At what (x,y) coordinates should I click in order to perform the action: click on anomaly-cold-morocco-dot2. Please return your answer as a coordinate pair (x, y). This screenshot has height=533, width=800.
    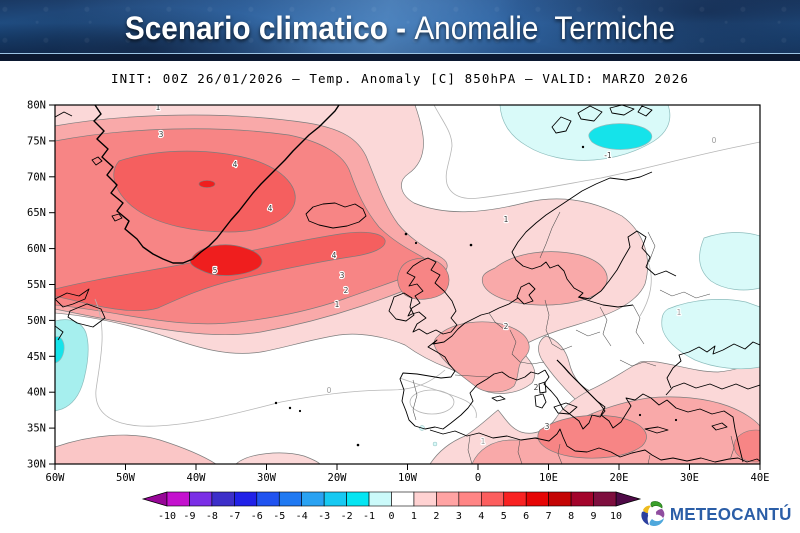
    Looking at the image, I should click on (435, 444).